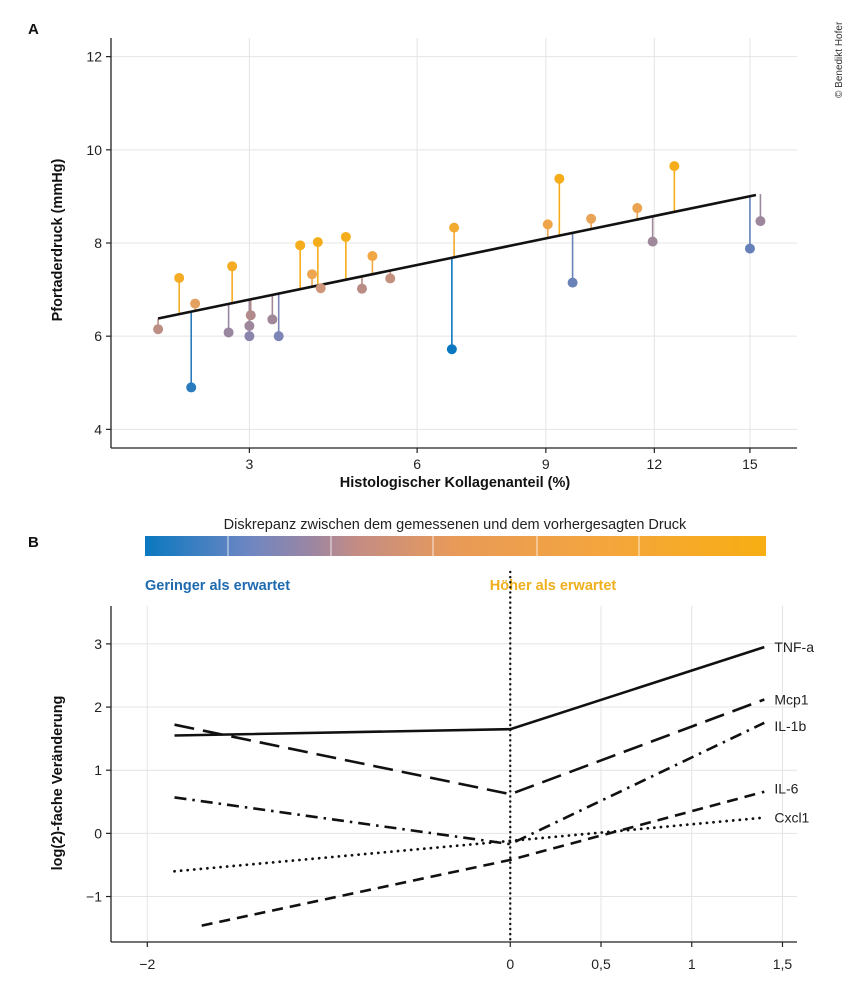  I want to click on panel-b-y-tick-label: 2, so click(98, 707).